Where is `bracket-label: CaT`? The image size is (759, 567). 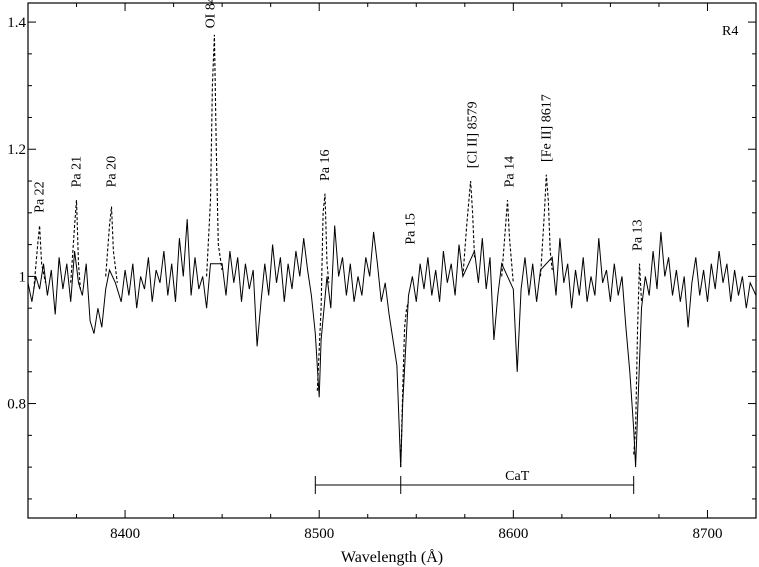 bracket-label: CaT is located at coordinates (517, 476).